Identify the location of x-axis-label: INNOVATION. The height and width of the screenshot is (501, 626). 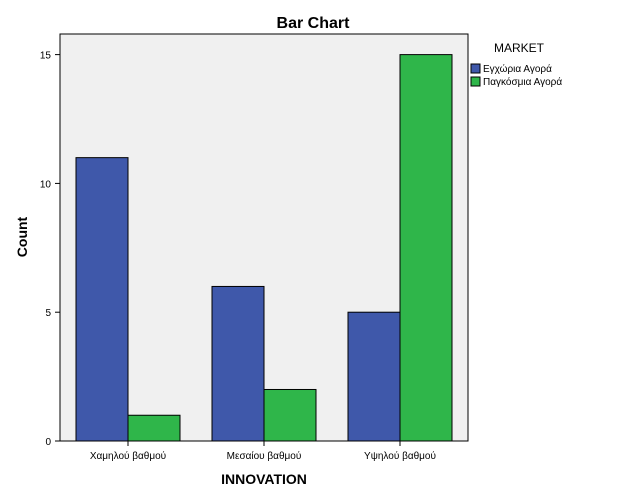
(264, 479).